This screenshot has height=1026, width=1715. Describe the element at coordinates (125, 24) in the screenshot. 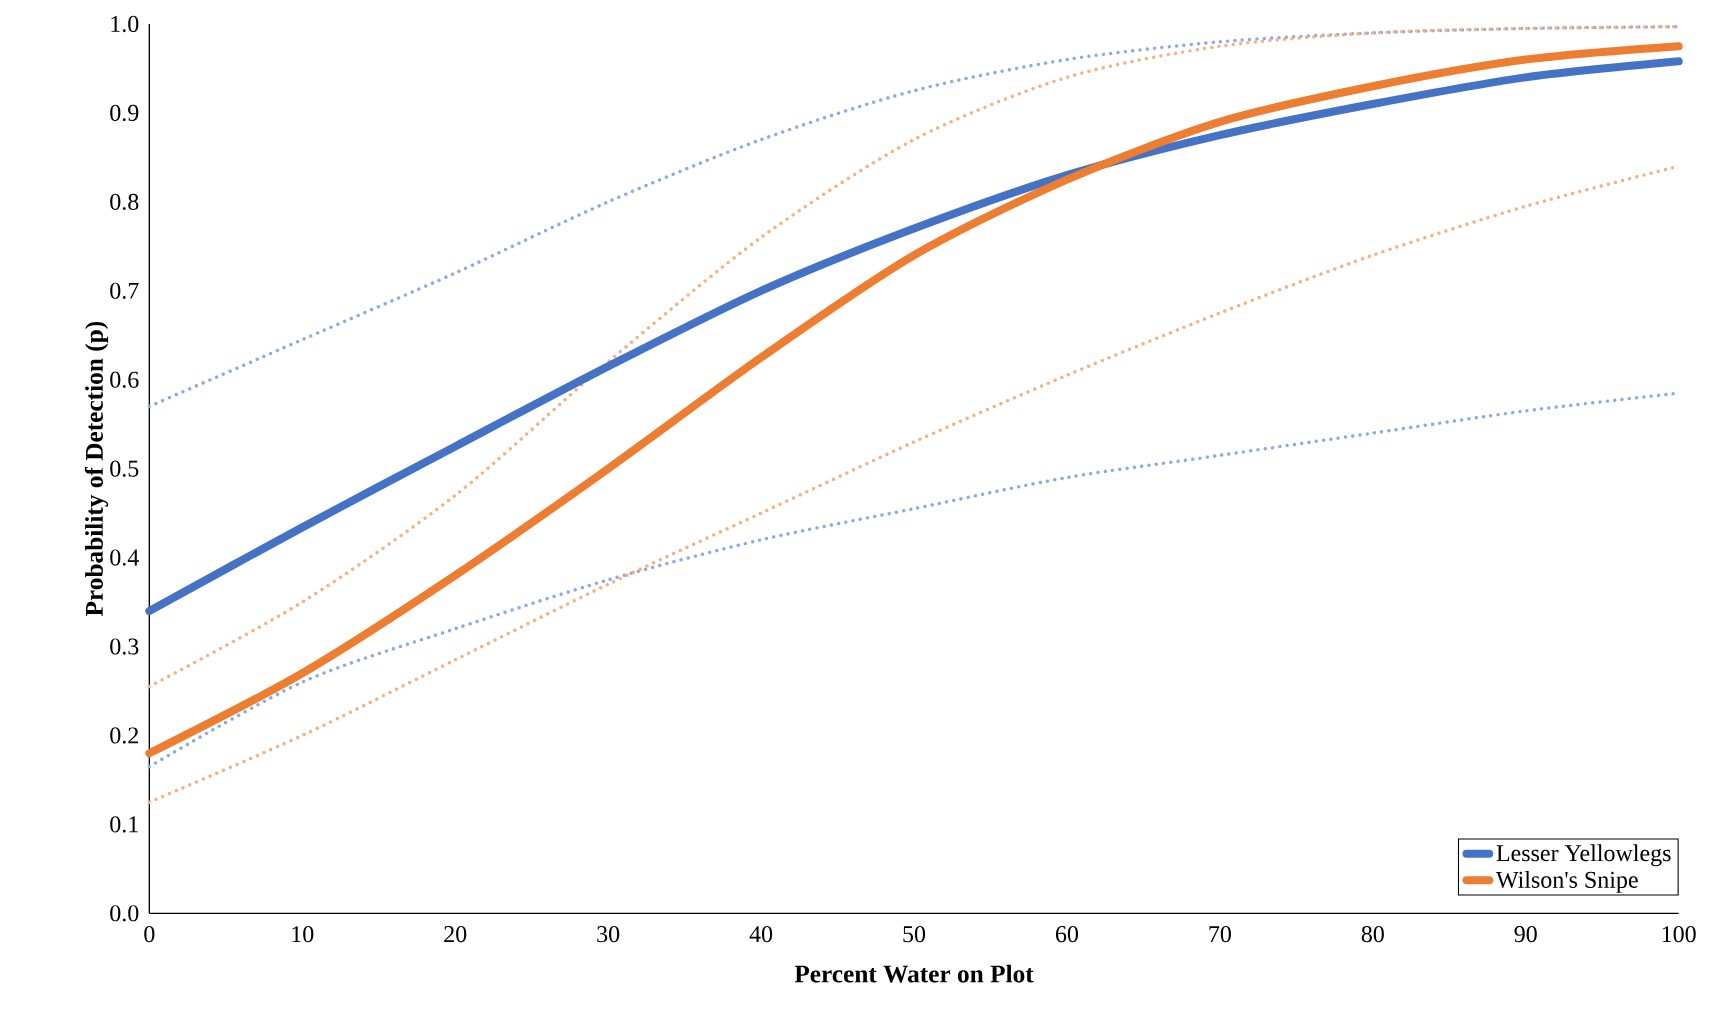

I see `y-tick-label: 1.0` at that location.